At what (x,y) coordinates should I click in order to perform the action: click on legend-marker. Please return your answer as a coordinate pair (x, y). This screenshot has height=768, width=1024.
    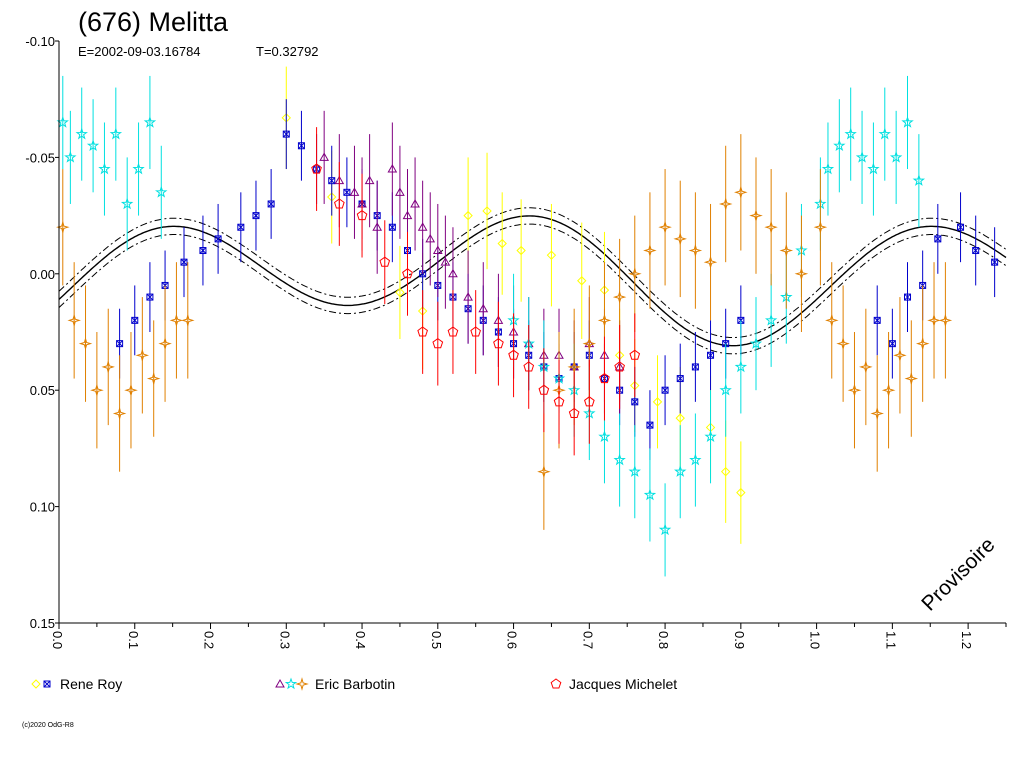
    Looking at the image, I should click on (47, 684).